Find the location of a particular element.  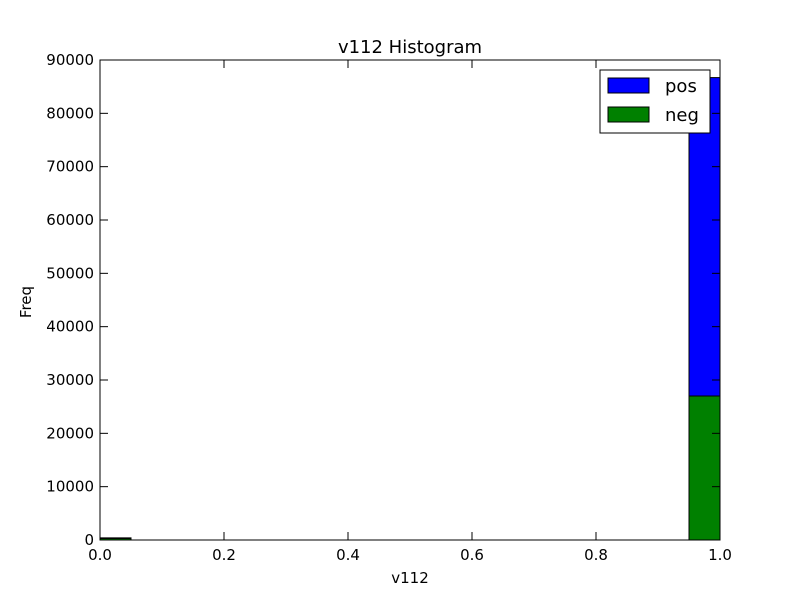

x-tick-label: 0.2 is located at coordinates (224, 555).